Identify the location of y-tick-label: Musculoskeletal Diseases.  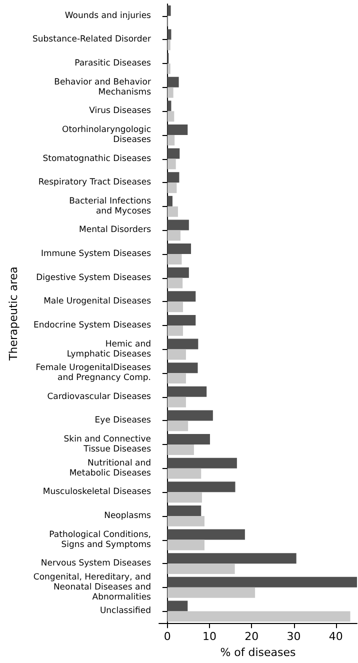
(97, 492).